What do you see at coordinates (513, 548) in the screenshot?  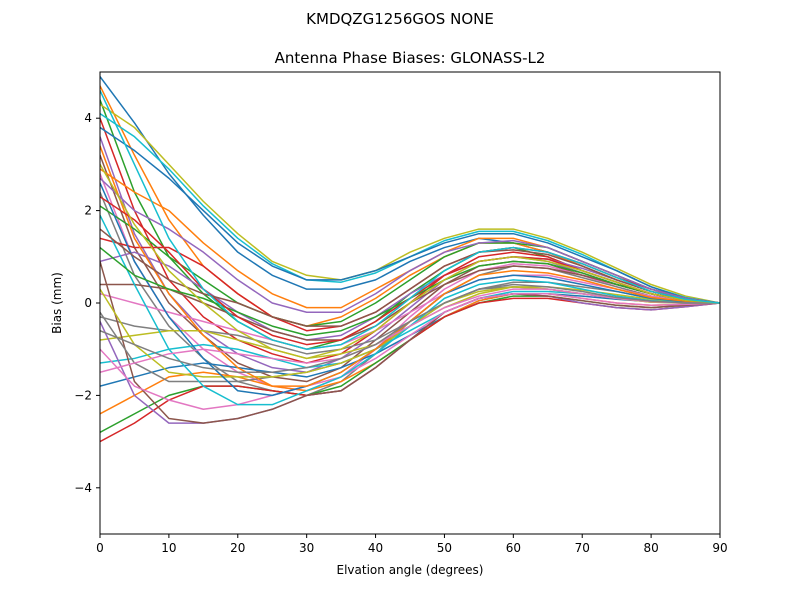 I see `x-tick-label: 60` at bounding box center [513, 548].